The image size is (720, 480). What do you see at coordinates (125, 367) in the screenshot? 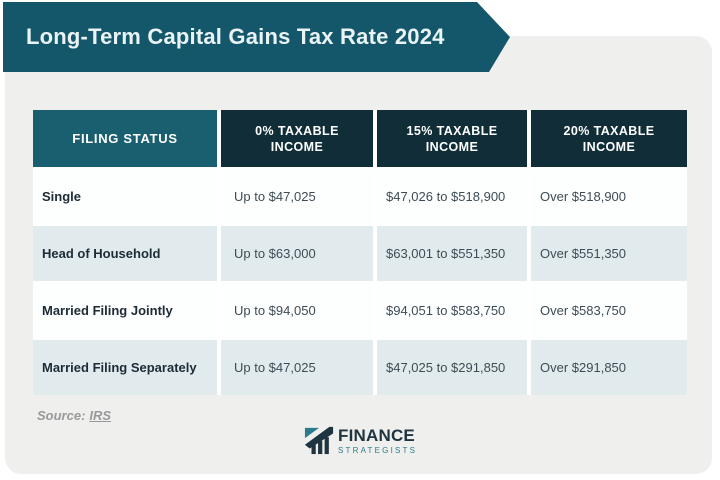
I see `table-cell-filing-status: Married Filing Separately` at bounding box center [125, 367].